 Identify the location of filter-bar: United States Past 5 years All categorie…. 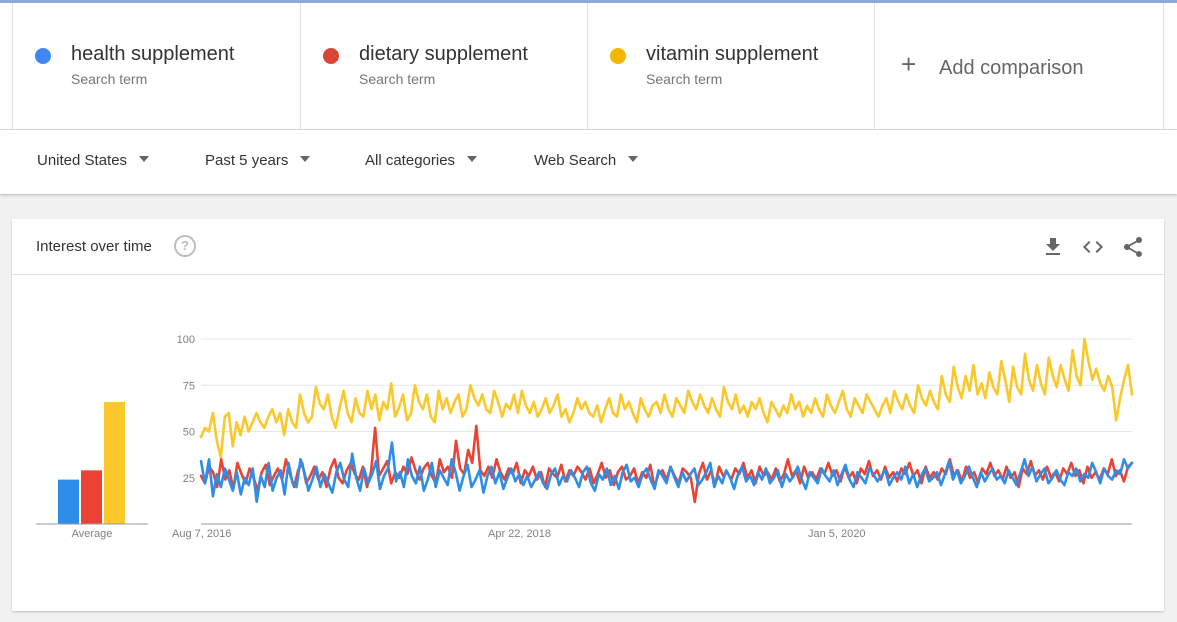
(588, 162).